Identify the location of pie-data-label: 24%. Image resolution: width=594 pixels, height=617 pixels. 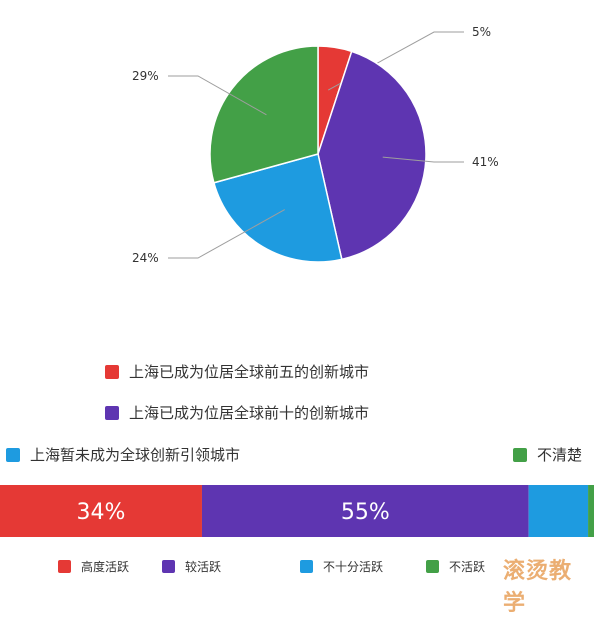
(145, 258).